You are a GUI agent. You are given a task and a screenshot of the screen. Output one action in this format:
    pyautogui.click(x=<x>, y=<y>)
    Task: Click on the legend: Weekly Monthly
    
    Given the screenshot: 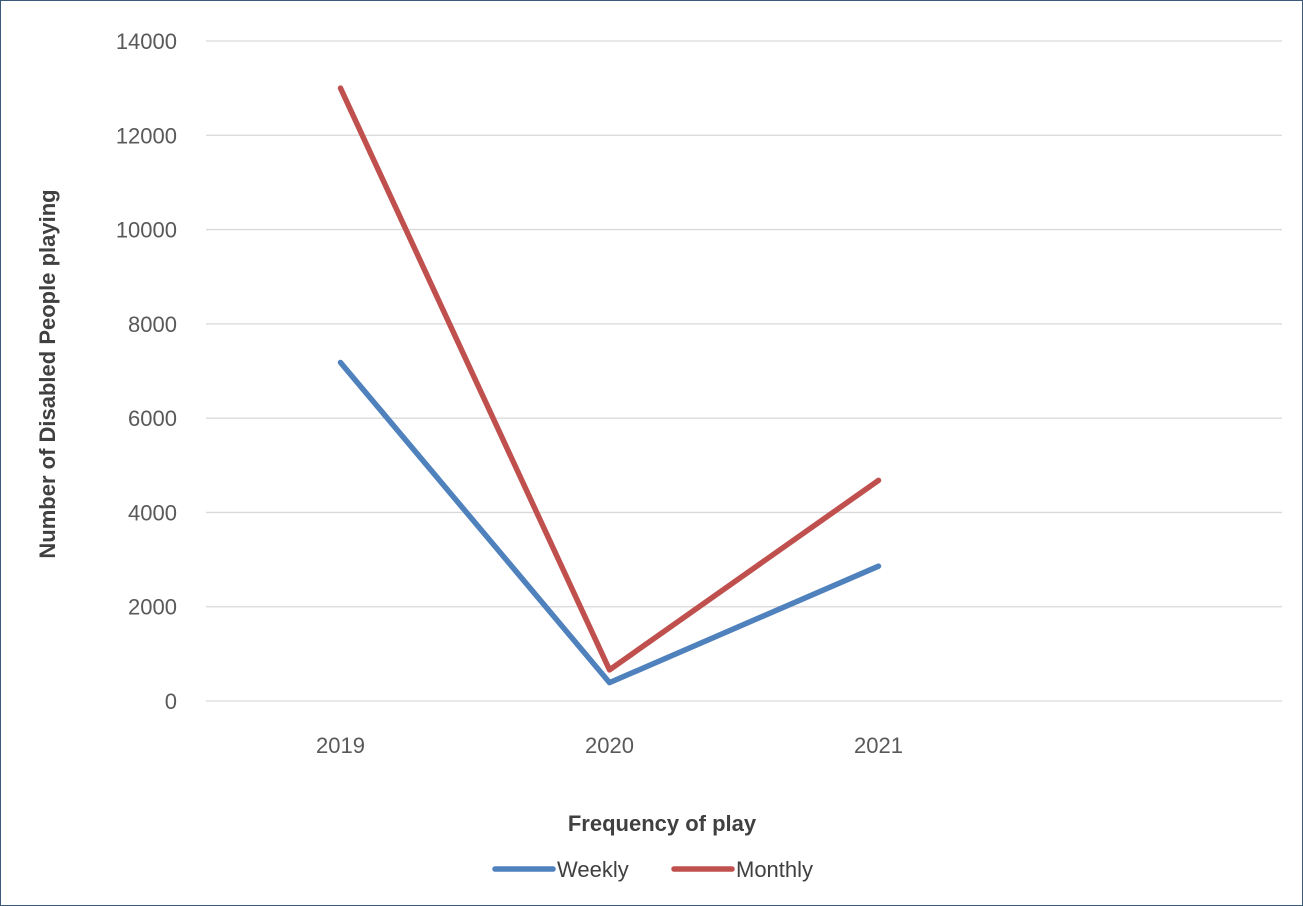 What is the action you would take?
    pyautogui.click(x=652, y=869)
    